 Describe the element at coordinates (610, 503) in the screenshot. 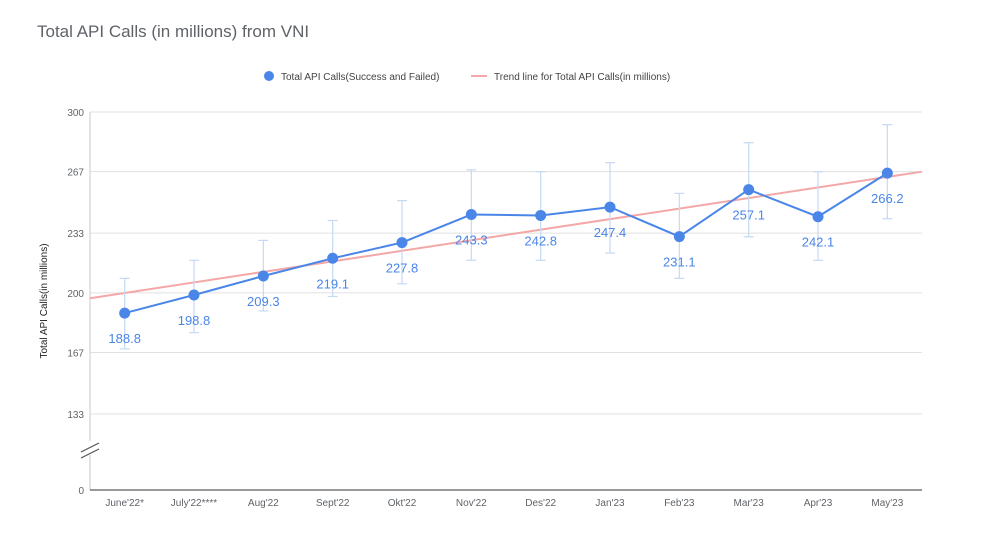

I see `x-tick-label: Jan'23` at that location.